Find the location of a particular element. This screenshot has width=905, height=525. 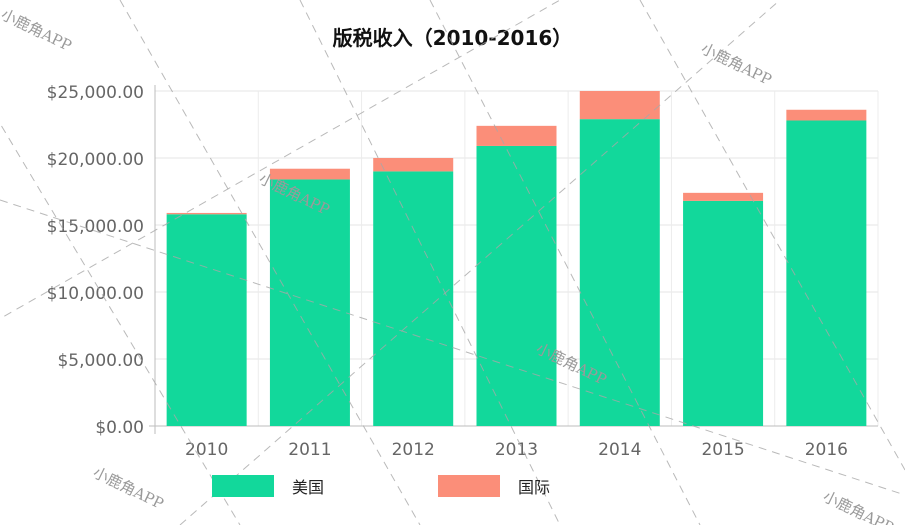

x-tick-label: 2016 is located at coordinates (826, 450).